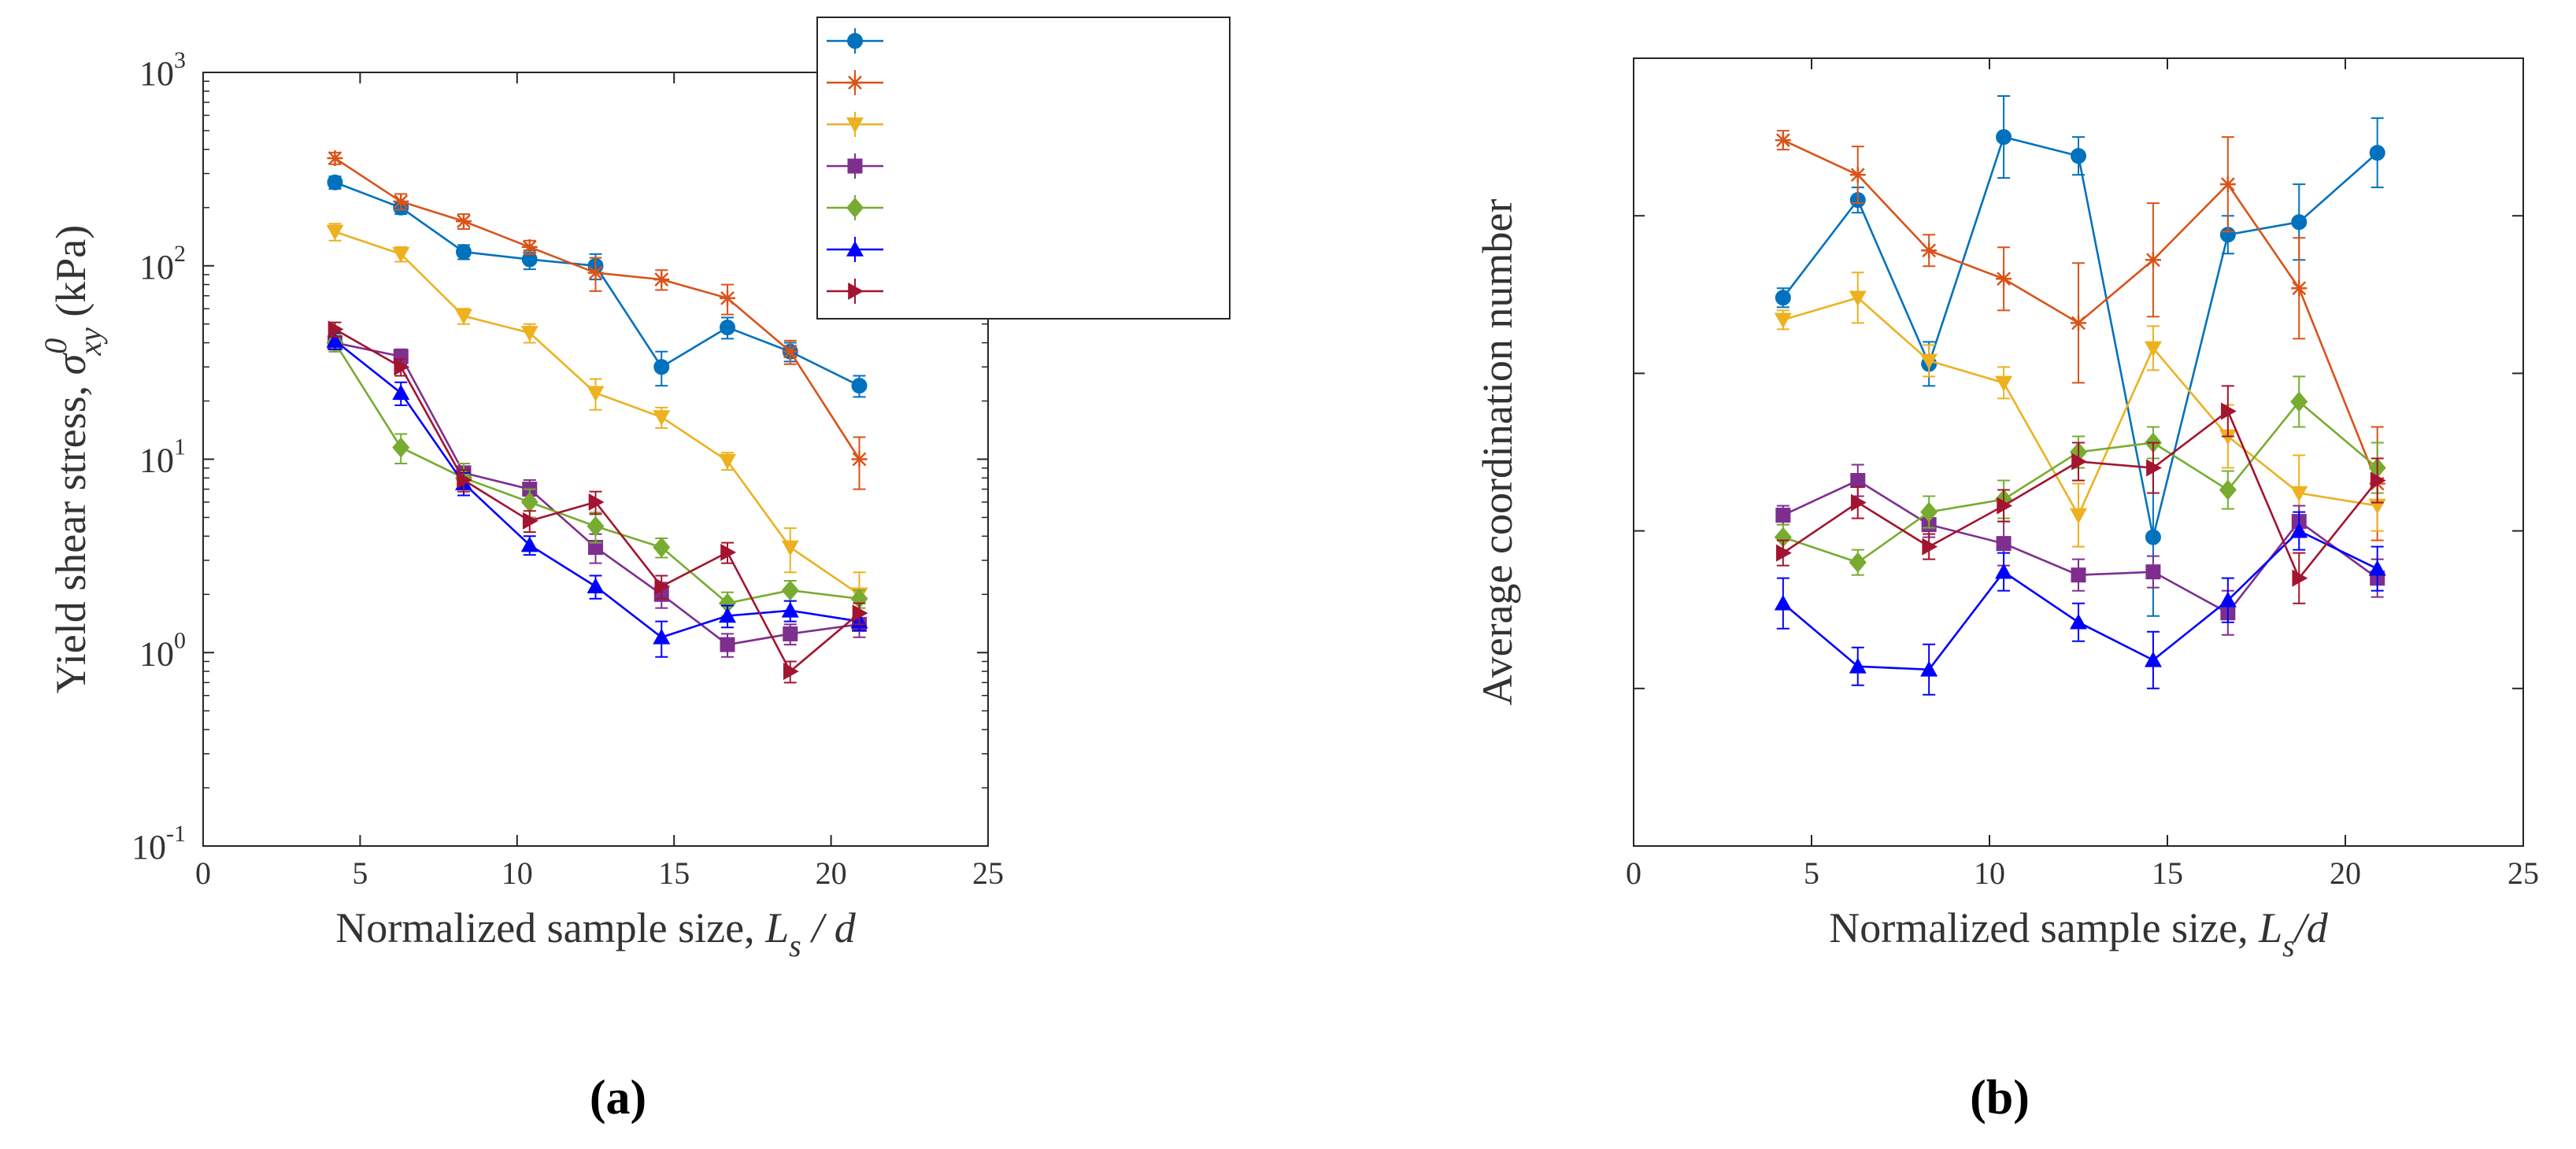 The height and width of the screenshot is (1149, 2576). I want to click on y-tick-label: 10², so click(162, 263).